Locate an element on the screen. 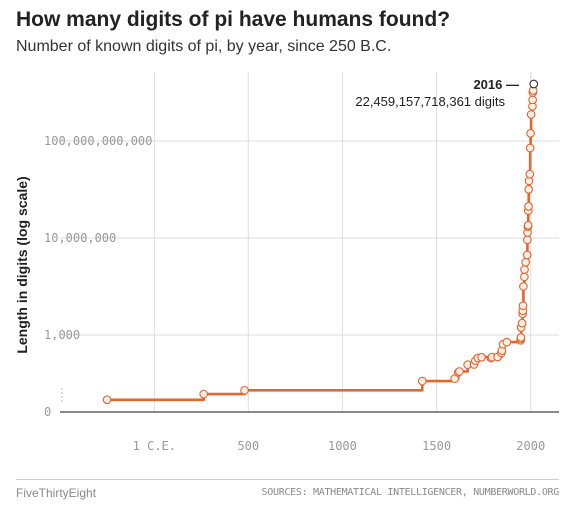  y-axis-label: Length in digits (log scale) is located at coordinates (22, 264).